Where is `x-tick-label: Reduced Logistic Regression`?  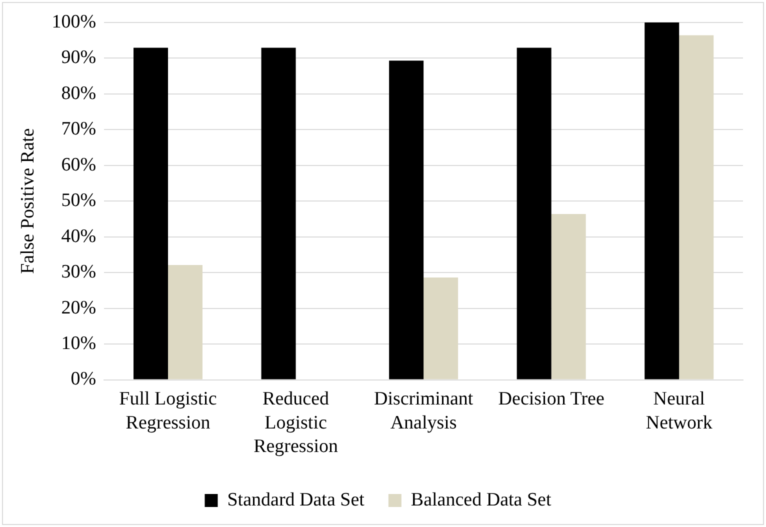
x-tick-label: Reduced Logistic Regression is located at coordinates (296, 423).